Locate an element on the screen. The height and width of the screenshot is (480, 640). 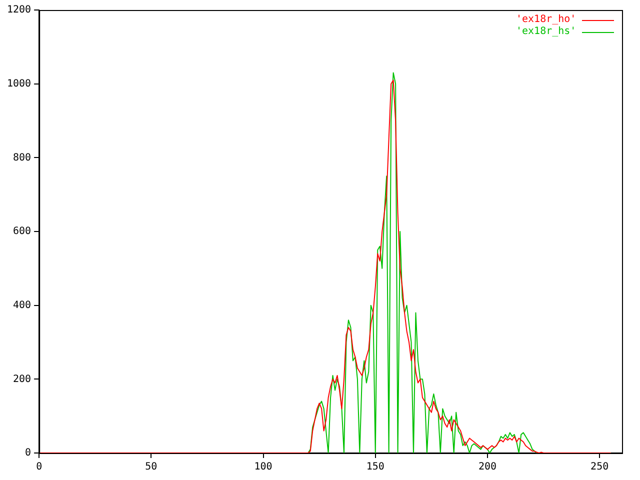
legend-label: 'ex18r_hs' is located at coordinates (546, 32).